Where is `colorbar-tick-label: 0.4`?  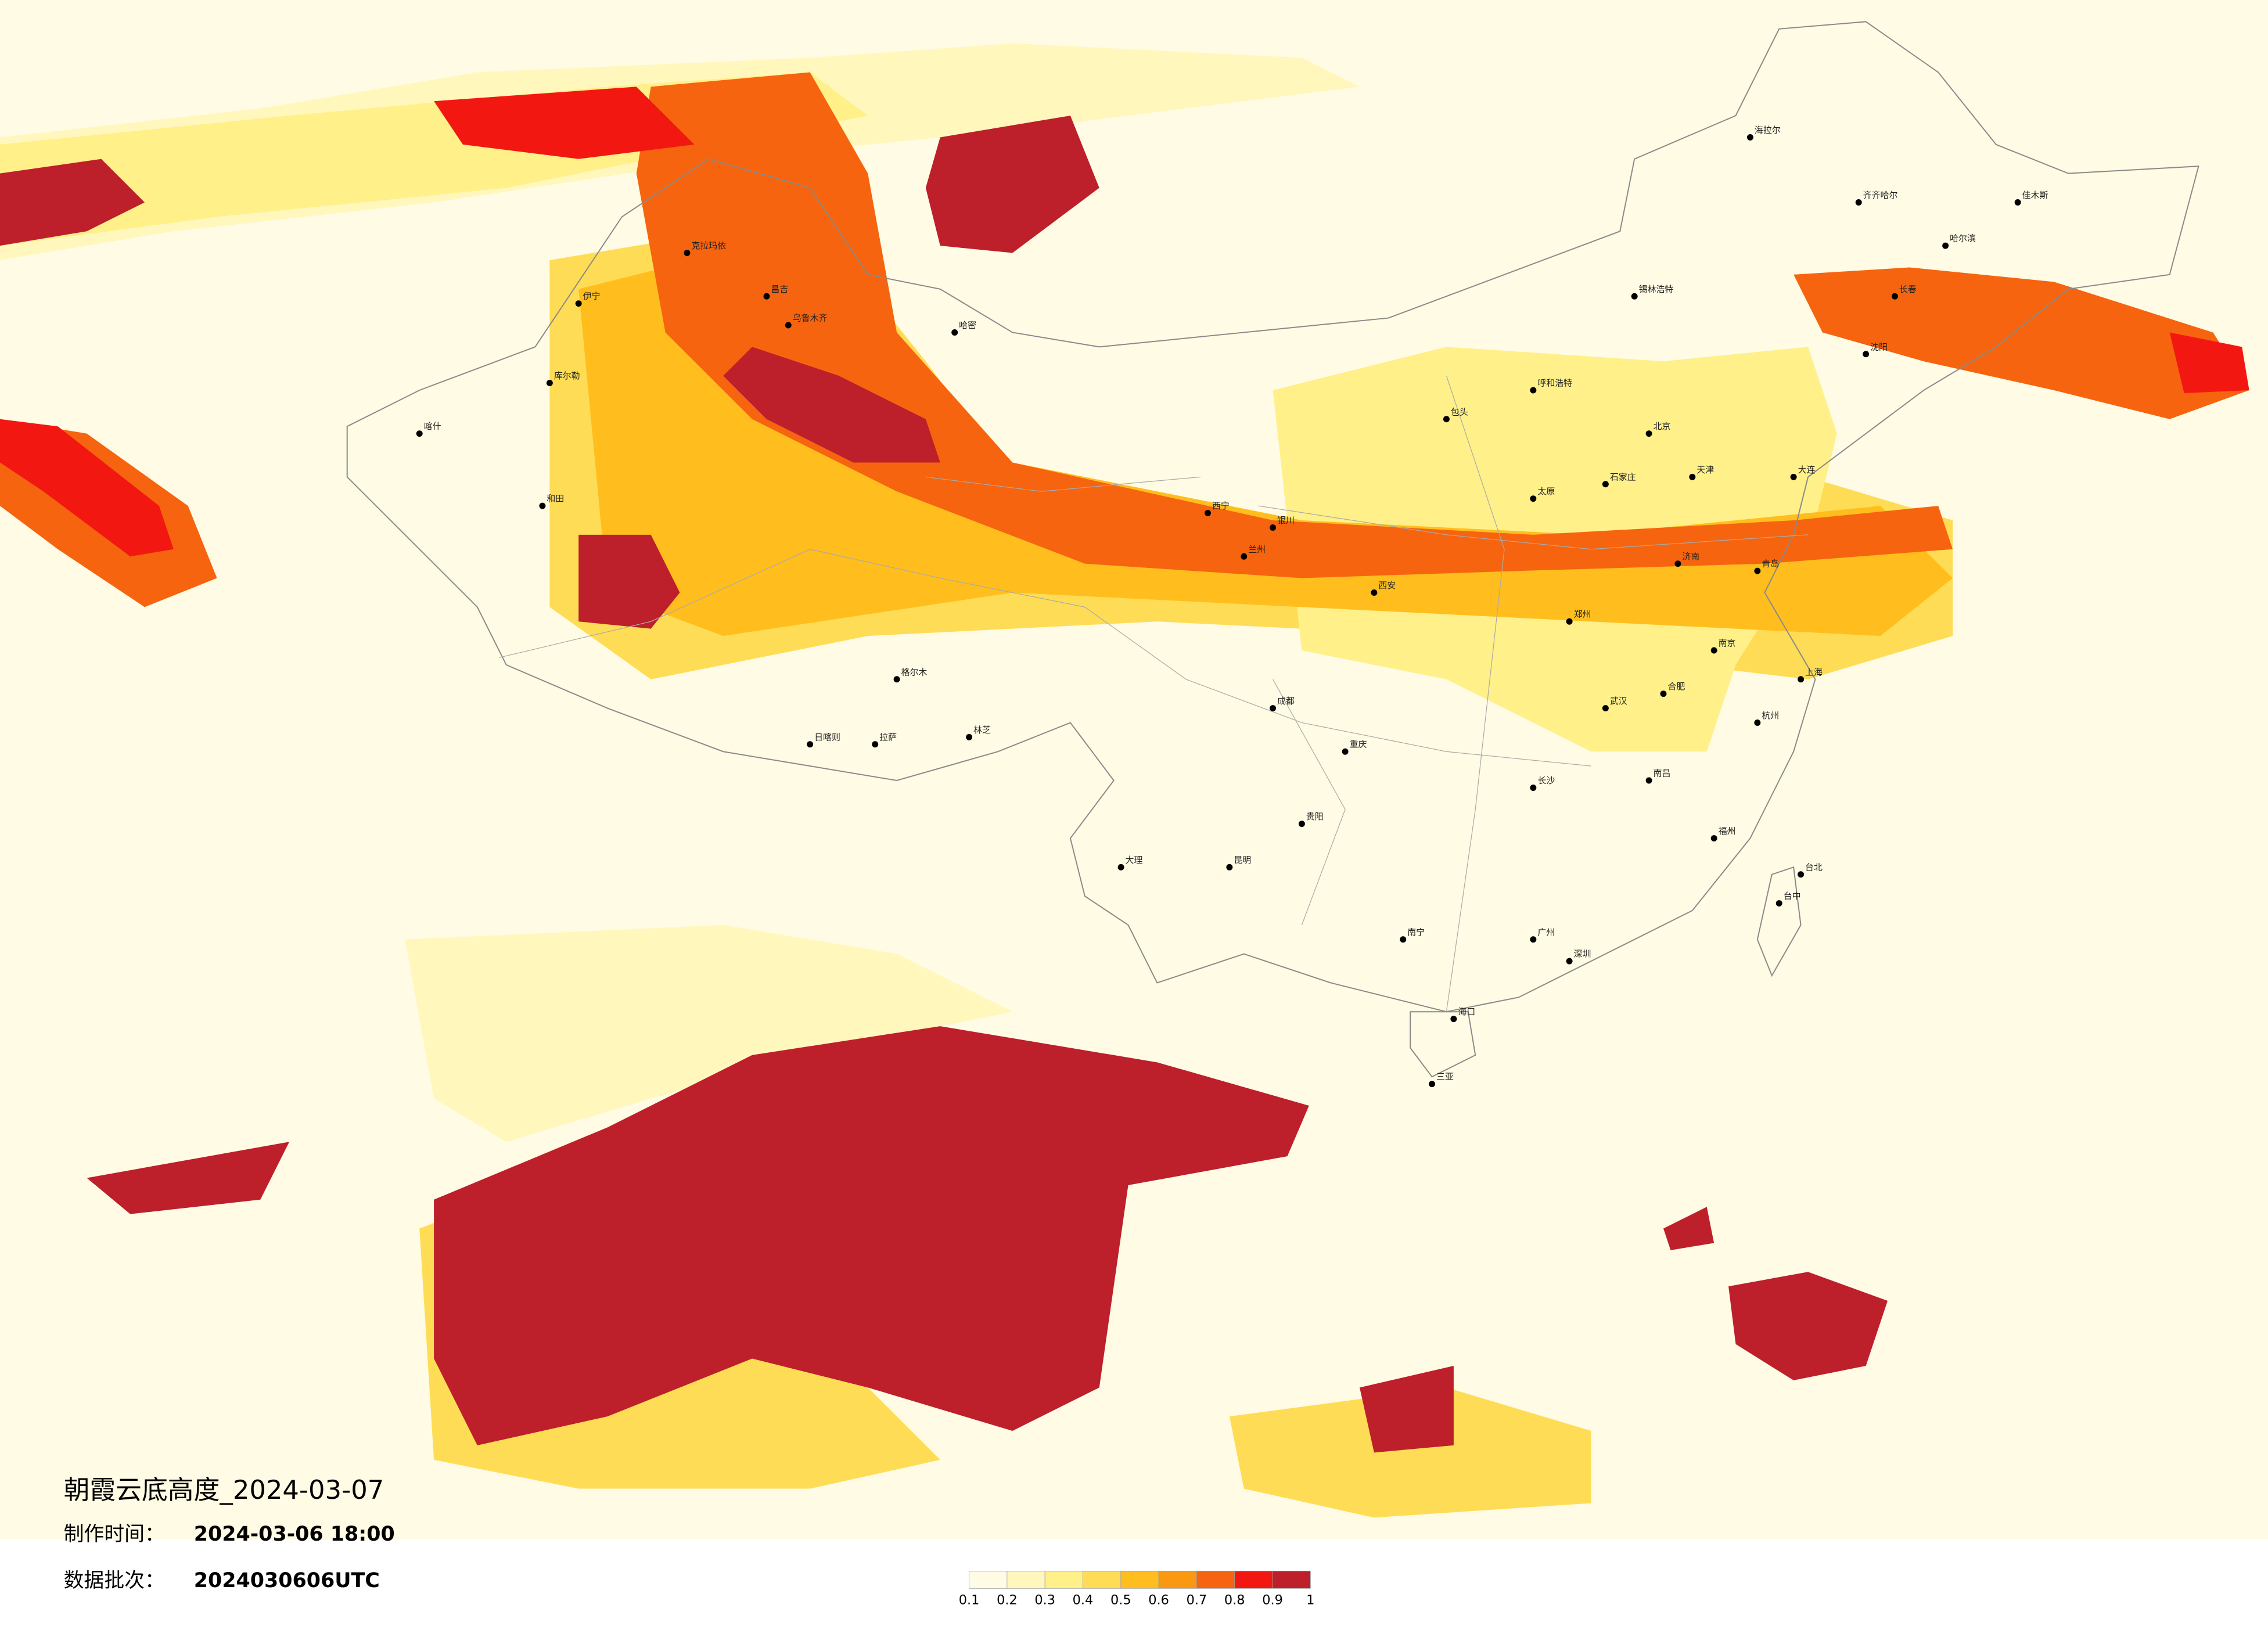 colorbar-tick-label: 0.4 is located at coordinates (1083, 1600).